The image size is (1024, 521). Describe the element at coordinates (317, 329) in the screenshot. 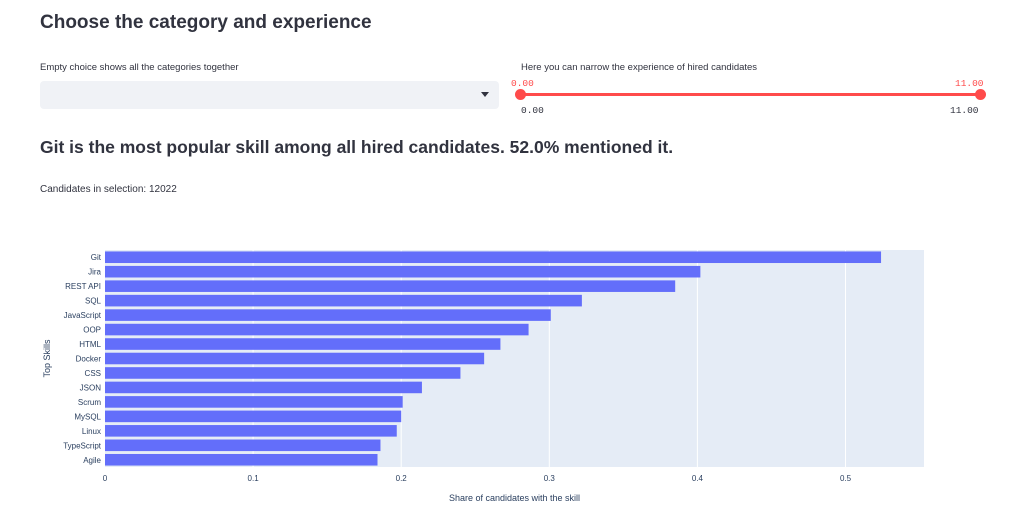

I see `bar-oop` at that location.